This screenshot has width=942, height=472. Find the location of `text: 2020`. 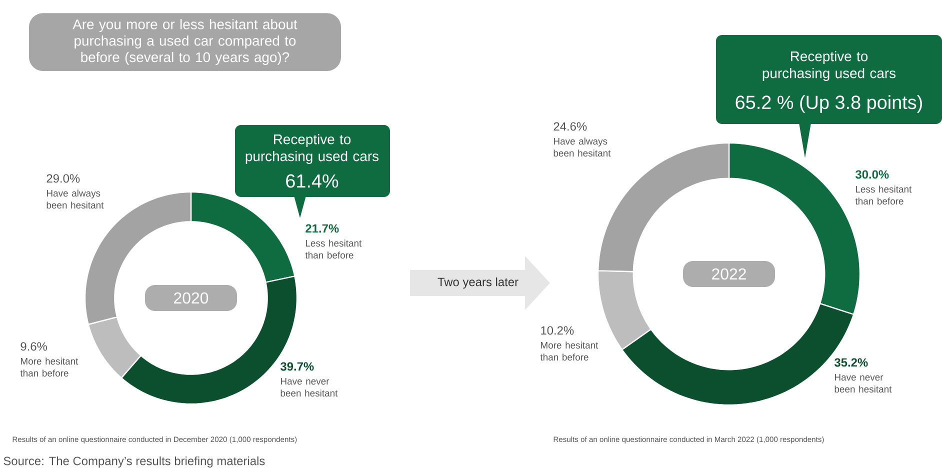

text: 2020 is located at coordinates (191, 298).